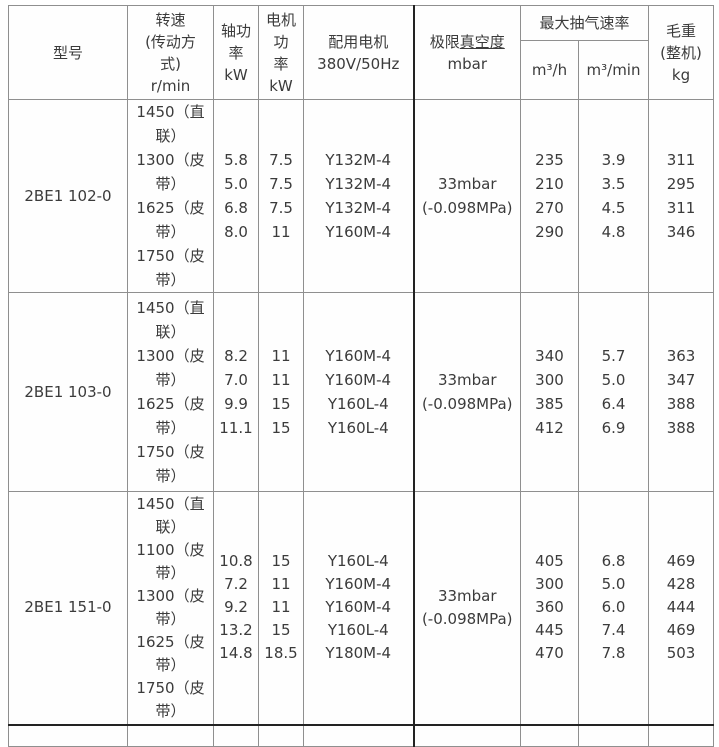  I want to click on matched-motor-cell: Y132M-4 Y132M-4 Y132M-4 Y160M-4, so click(358, 196).